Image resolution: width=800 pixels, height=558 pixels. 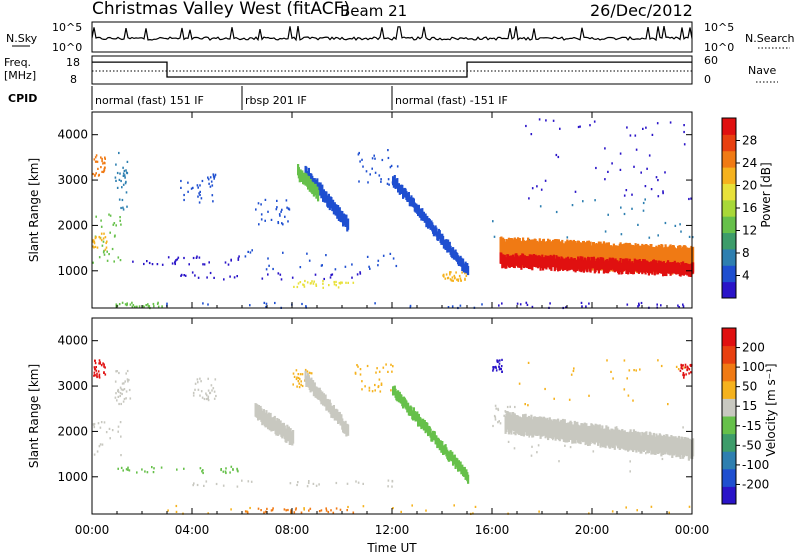 I want to click on freq-panel-frame, so click(x=392, y=70).